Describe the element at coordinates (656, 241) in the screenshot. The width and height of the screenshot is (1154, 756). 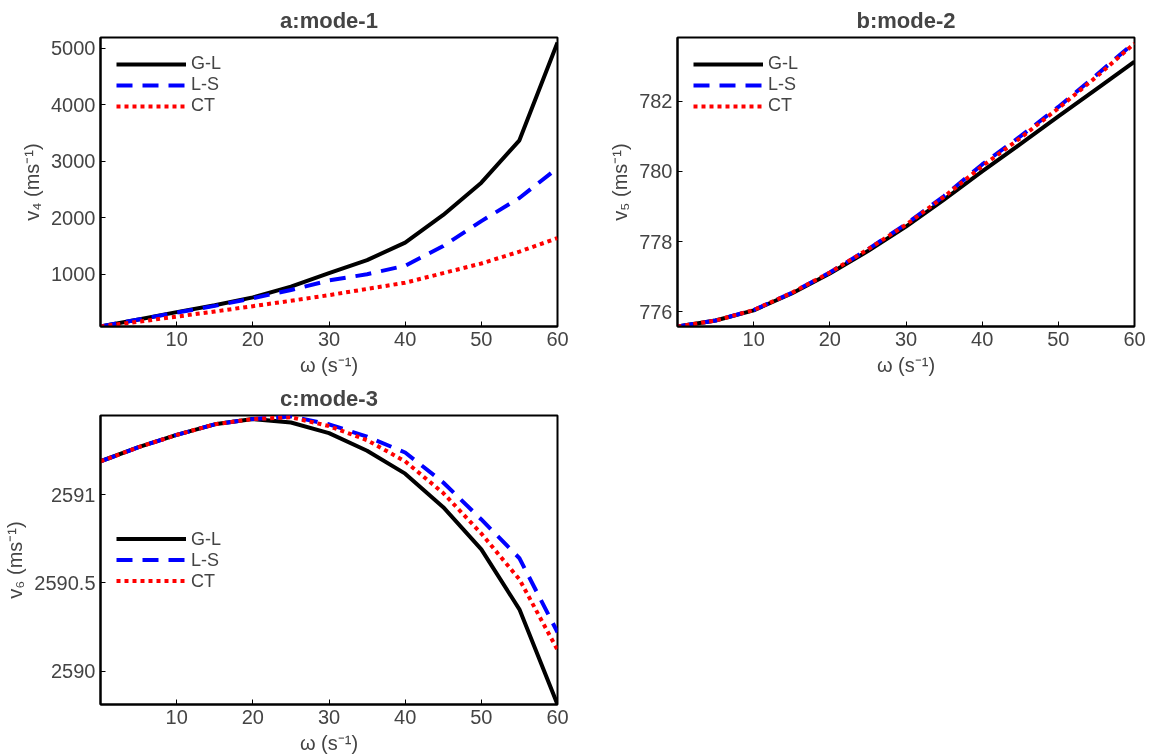
I see `y-tick-label: 778` at that location.